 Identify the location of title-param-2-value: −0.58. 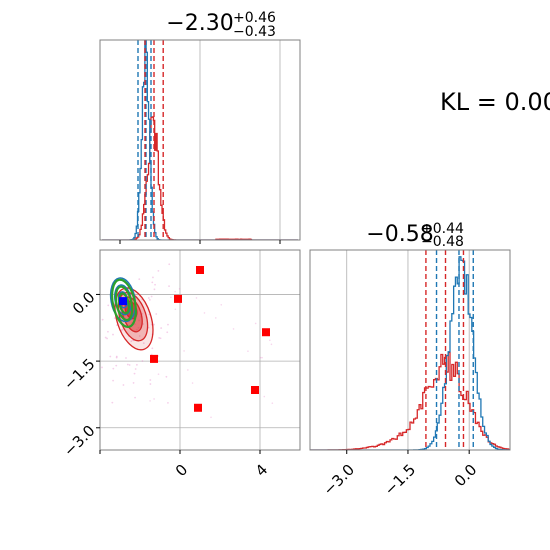
(399, 234).